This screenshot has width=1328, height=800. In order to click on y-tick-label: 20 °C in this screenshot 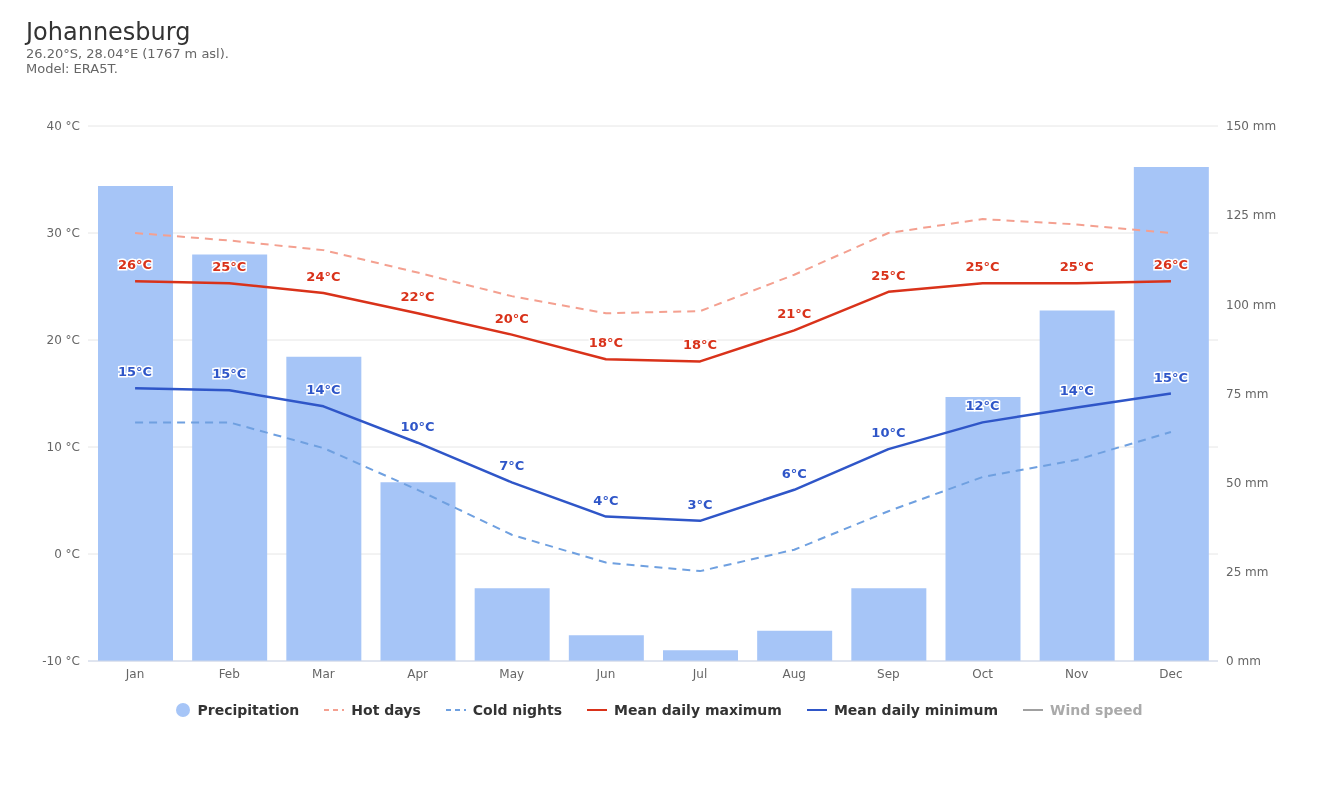, I will do `click(63, 340)`.